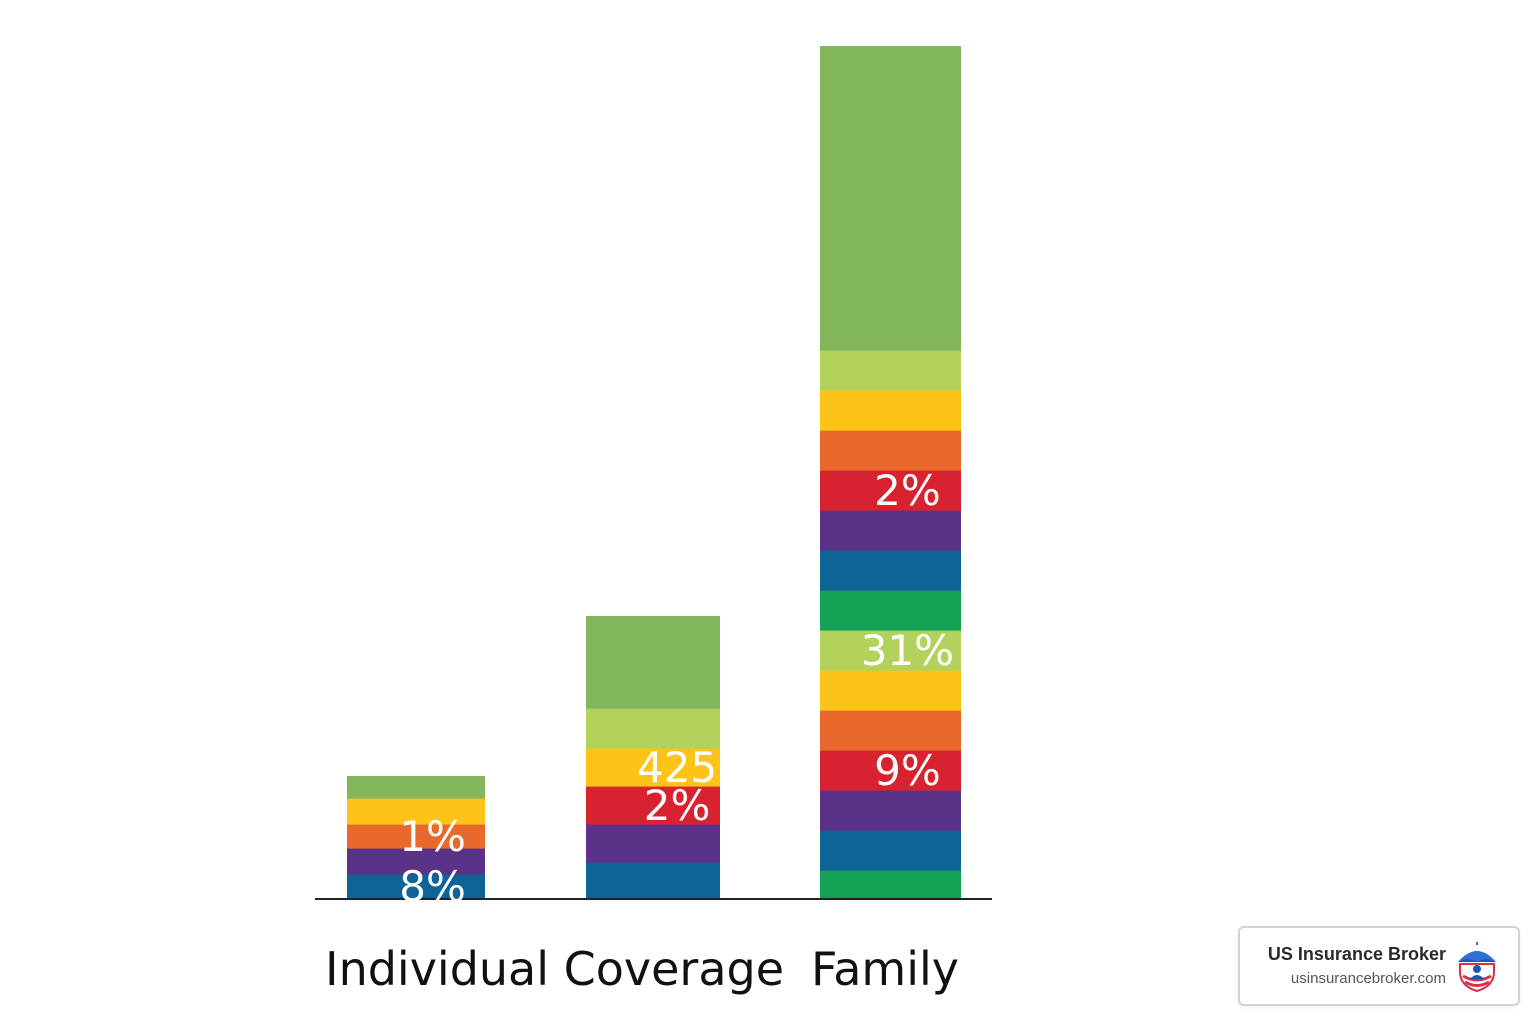  What do you see at coordinates (907, 770) in the screenshot?
I see `segment-label: 9%` at bounding box center [907, 770].